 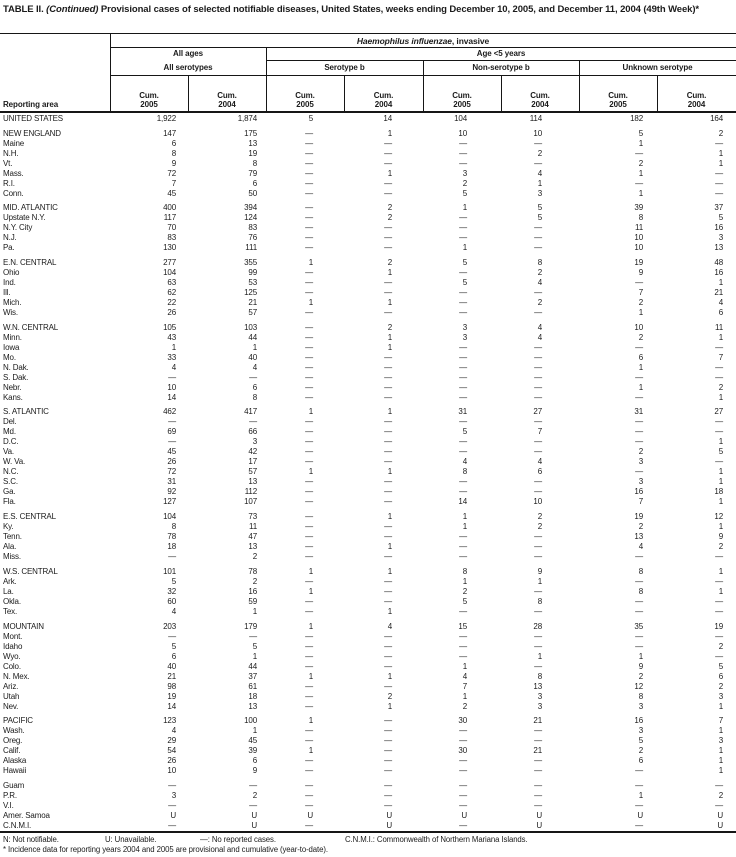 I want to click on value-cell: 6, so click(x=254, y=183).